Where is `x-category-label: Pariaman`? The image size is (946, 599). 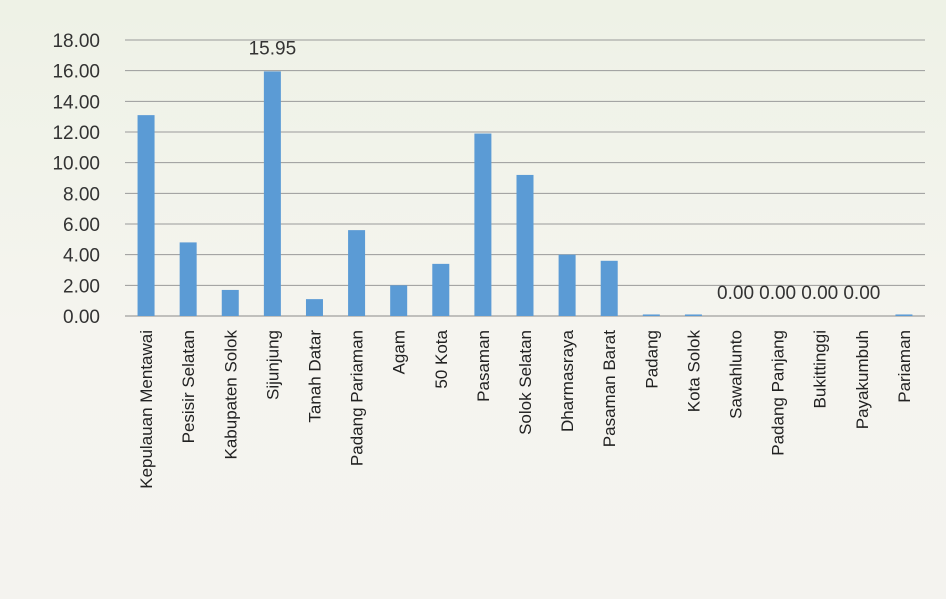
x-category-label: Pariaman is located at coordinates (904, 366).